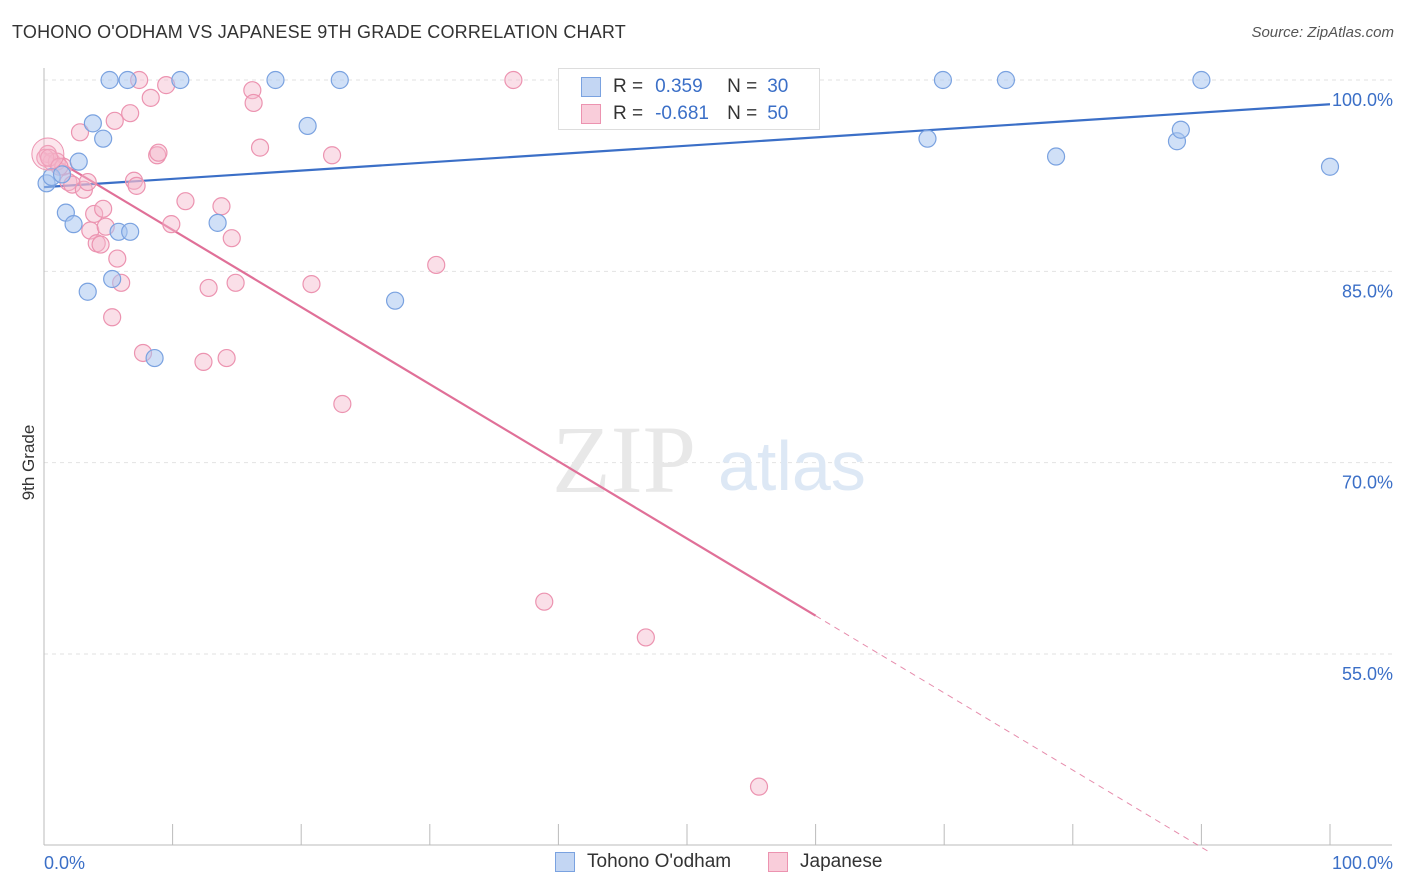  What do you see at coordinates (28, 463) in the screenshot?
I see `y-axis-title: 9th Grade` at bounding box center [28, 463].